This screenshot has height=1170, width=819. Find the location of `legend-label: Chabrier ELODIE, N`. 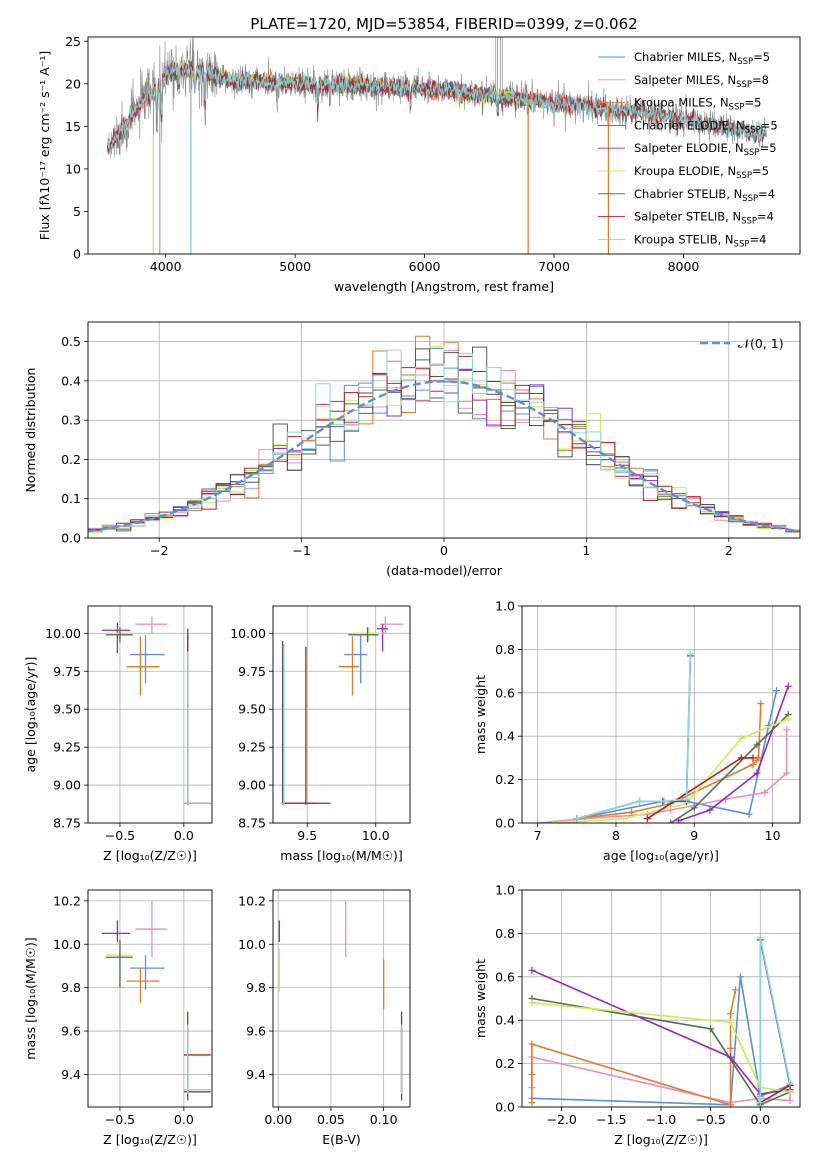

legend-label: Chabrier ELODIE, N is located at coordinates (689, 125).